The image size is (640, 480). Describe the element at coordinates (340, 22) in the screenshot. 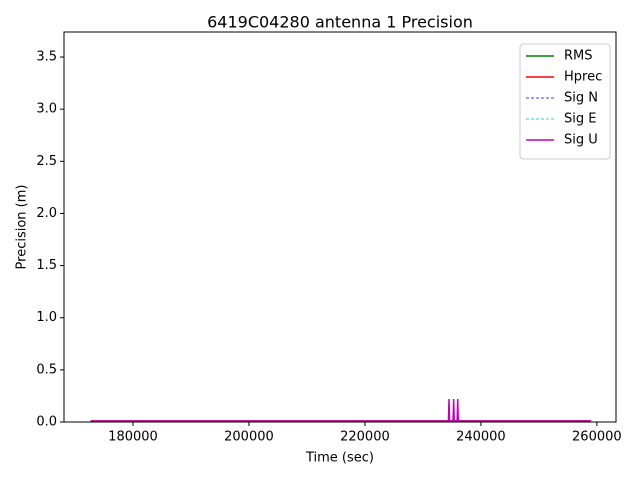

I see `chart-title: 6419C04280 antenna 1 Precision` at that location.